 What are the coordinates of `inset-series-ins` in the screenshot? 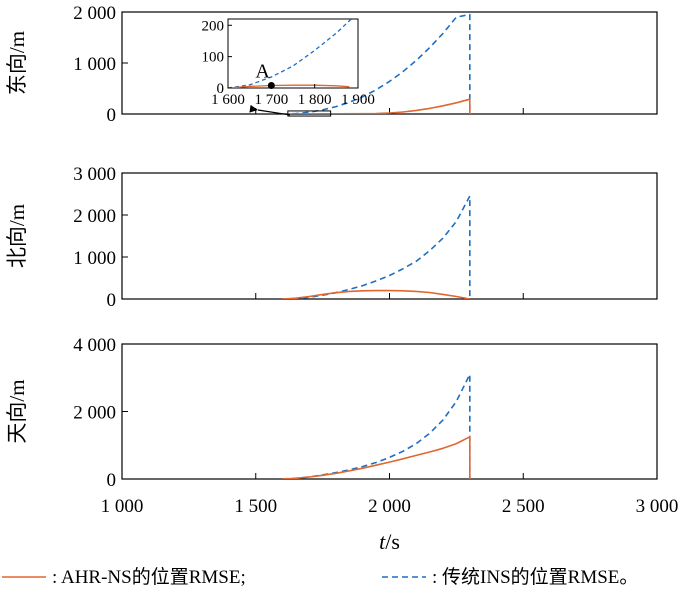 It's located at (290, 53).